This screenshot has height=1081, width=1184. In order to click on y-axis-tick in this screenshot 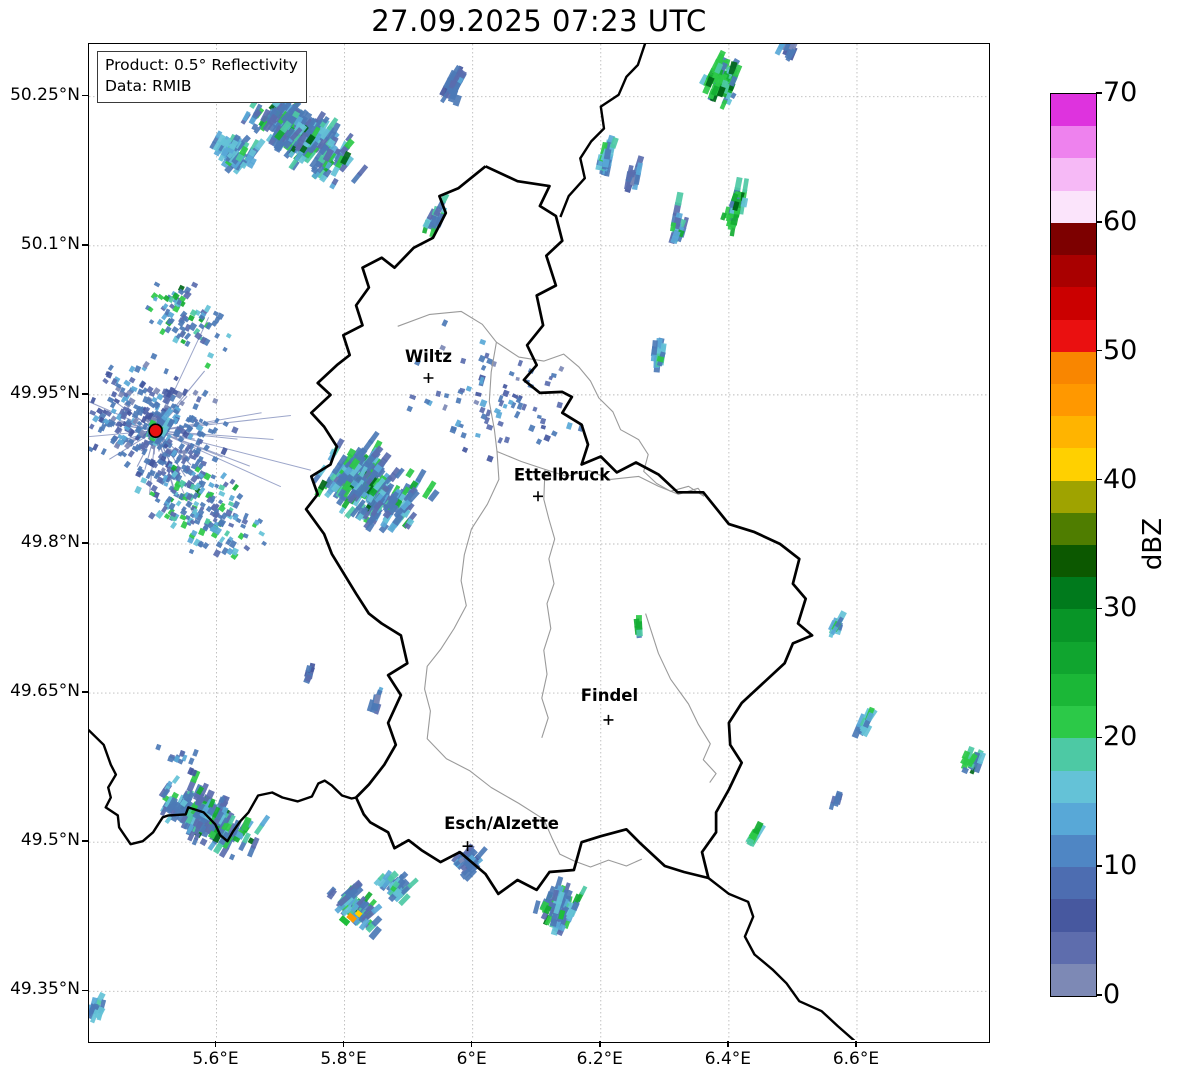, I will do `click(85, 841)`.